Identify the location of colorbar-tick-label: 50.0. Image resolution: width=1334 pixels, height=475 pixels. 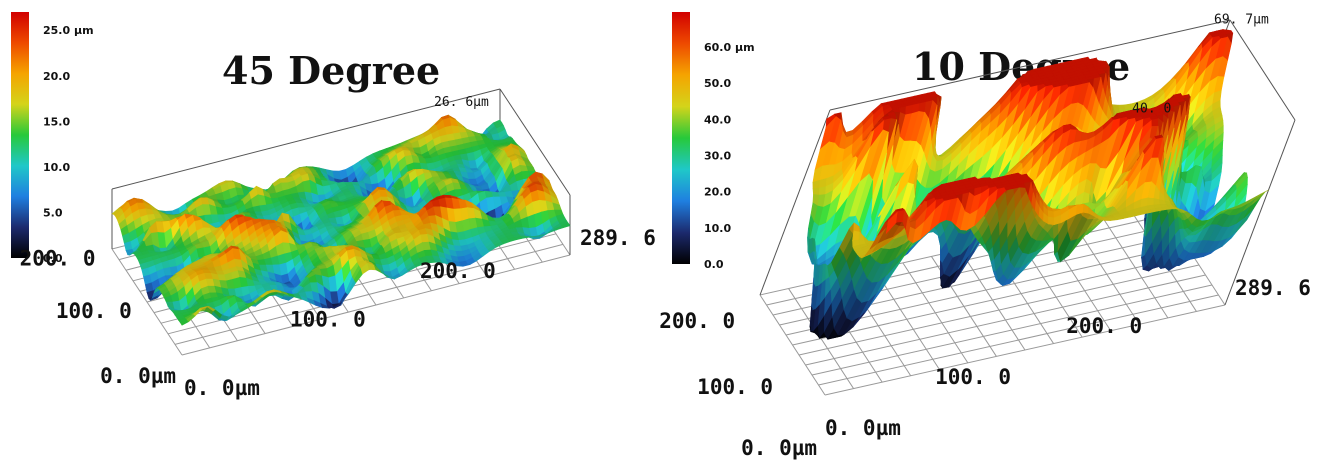
(717, 83).